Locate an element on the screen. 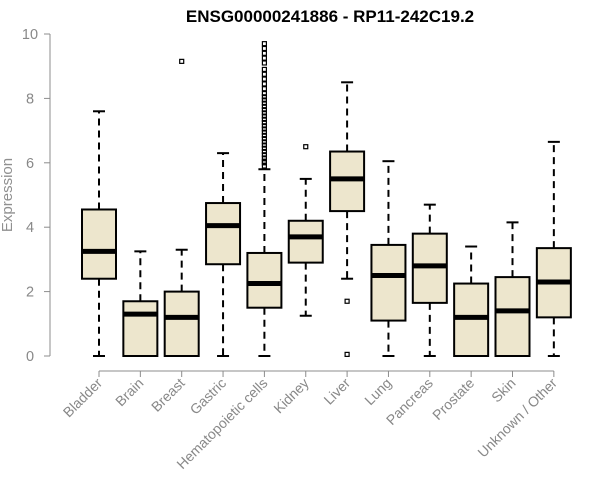 Image resolution: width=600 pixels, height=500 pixels. y-tick-label: 6 is located at coordinates (30, 164).